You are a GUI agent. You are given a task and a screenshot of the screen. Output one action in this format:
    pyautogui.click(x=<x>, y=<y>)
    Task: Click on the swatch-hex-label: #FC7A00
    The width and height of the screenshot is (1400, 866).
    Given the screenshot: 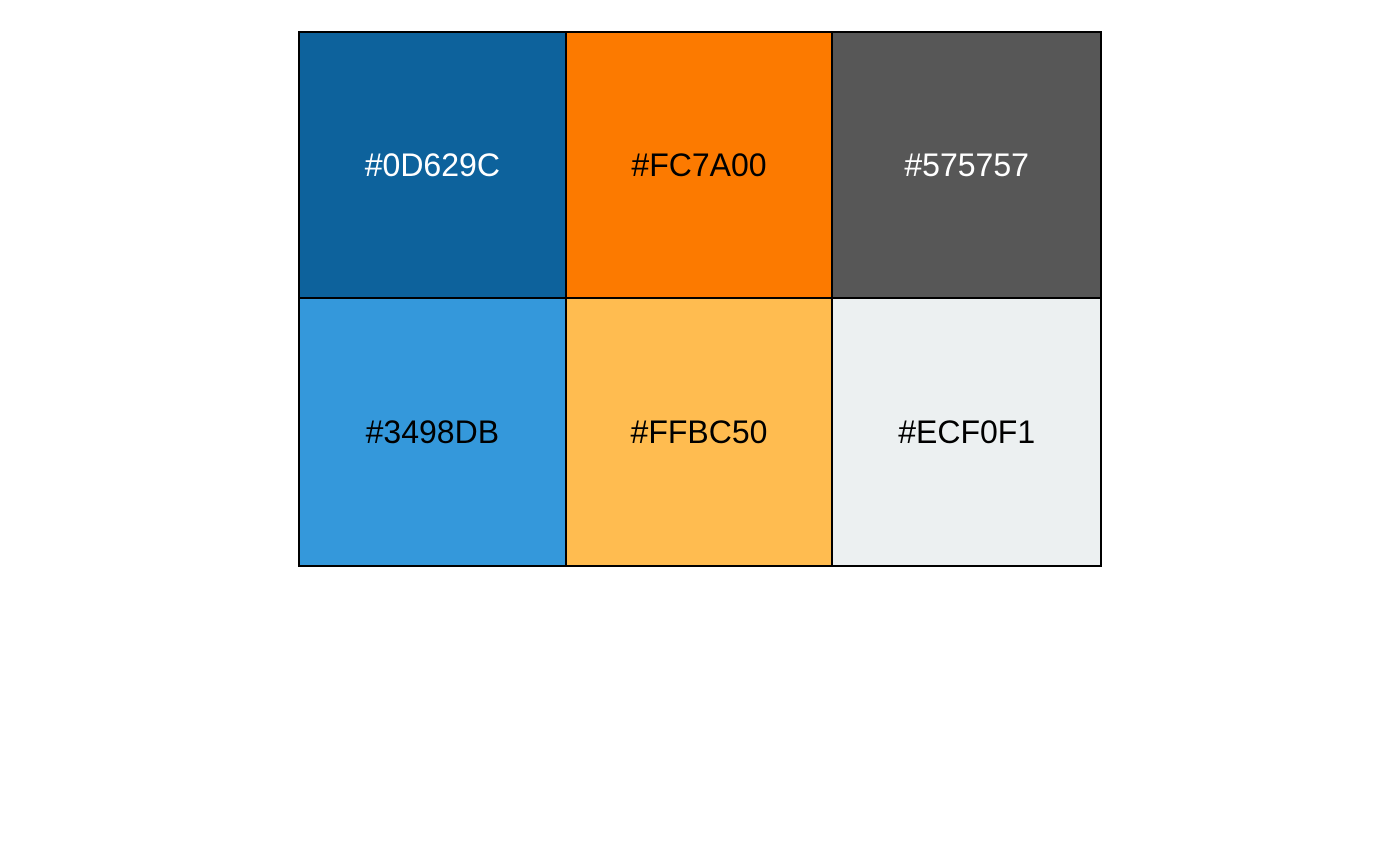 What is the action you would take?
    pyautogui.click(x=699, y=165)
    